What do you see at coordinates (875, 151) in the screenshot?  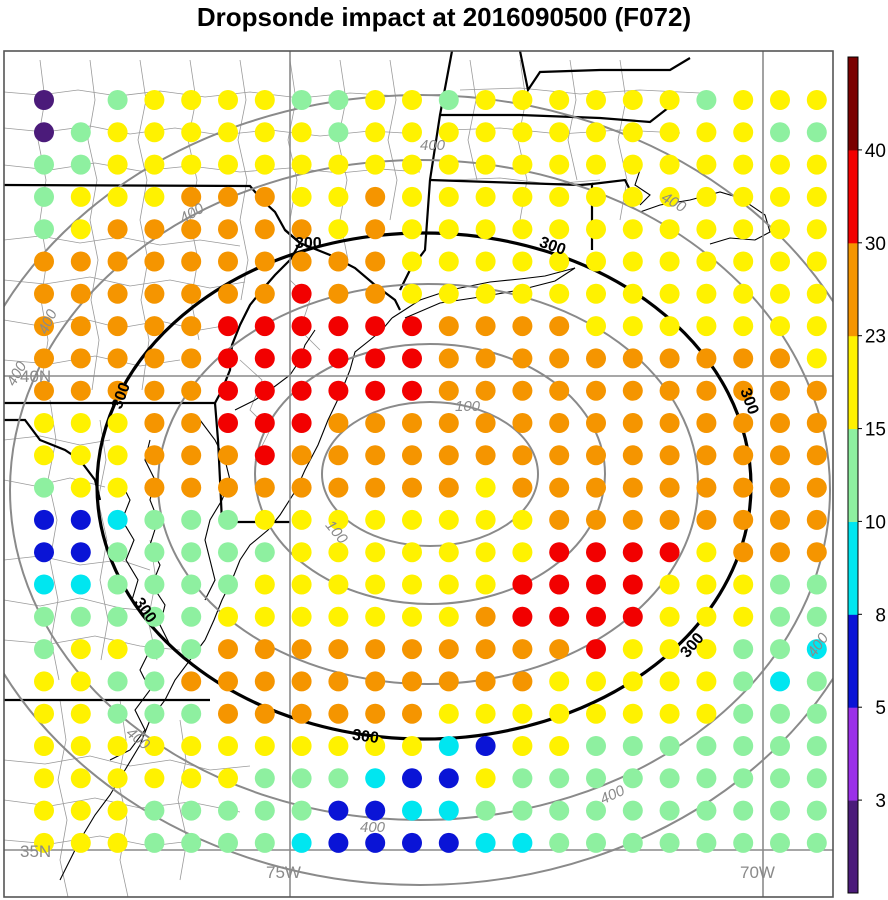 I see `colorbar-label: 40` at bounding box center [875, 151].